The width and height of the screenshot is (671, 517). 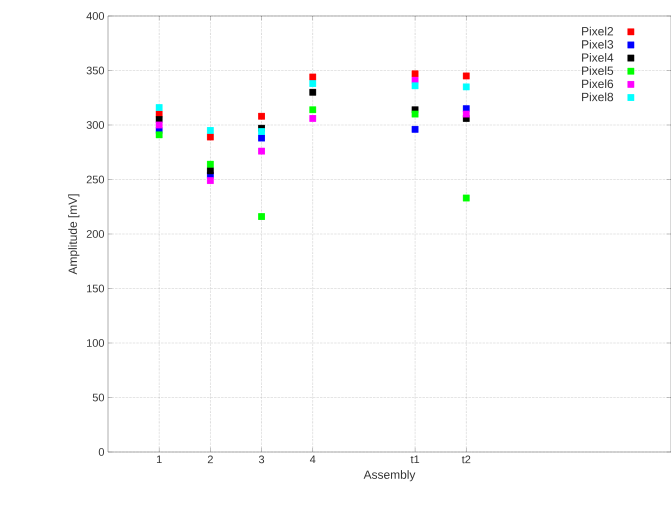 I want to click on legend-label: Pixel2, so click(x=598, y=31).